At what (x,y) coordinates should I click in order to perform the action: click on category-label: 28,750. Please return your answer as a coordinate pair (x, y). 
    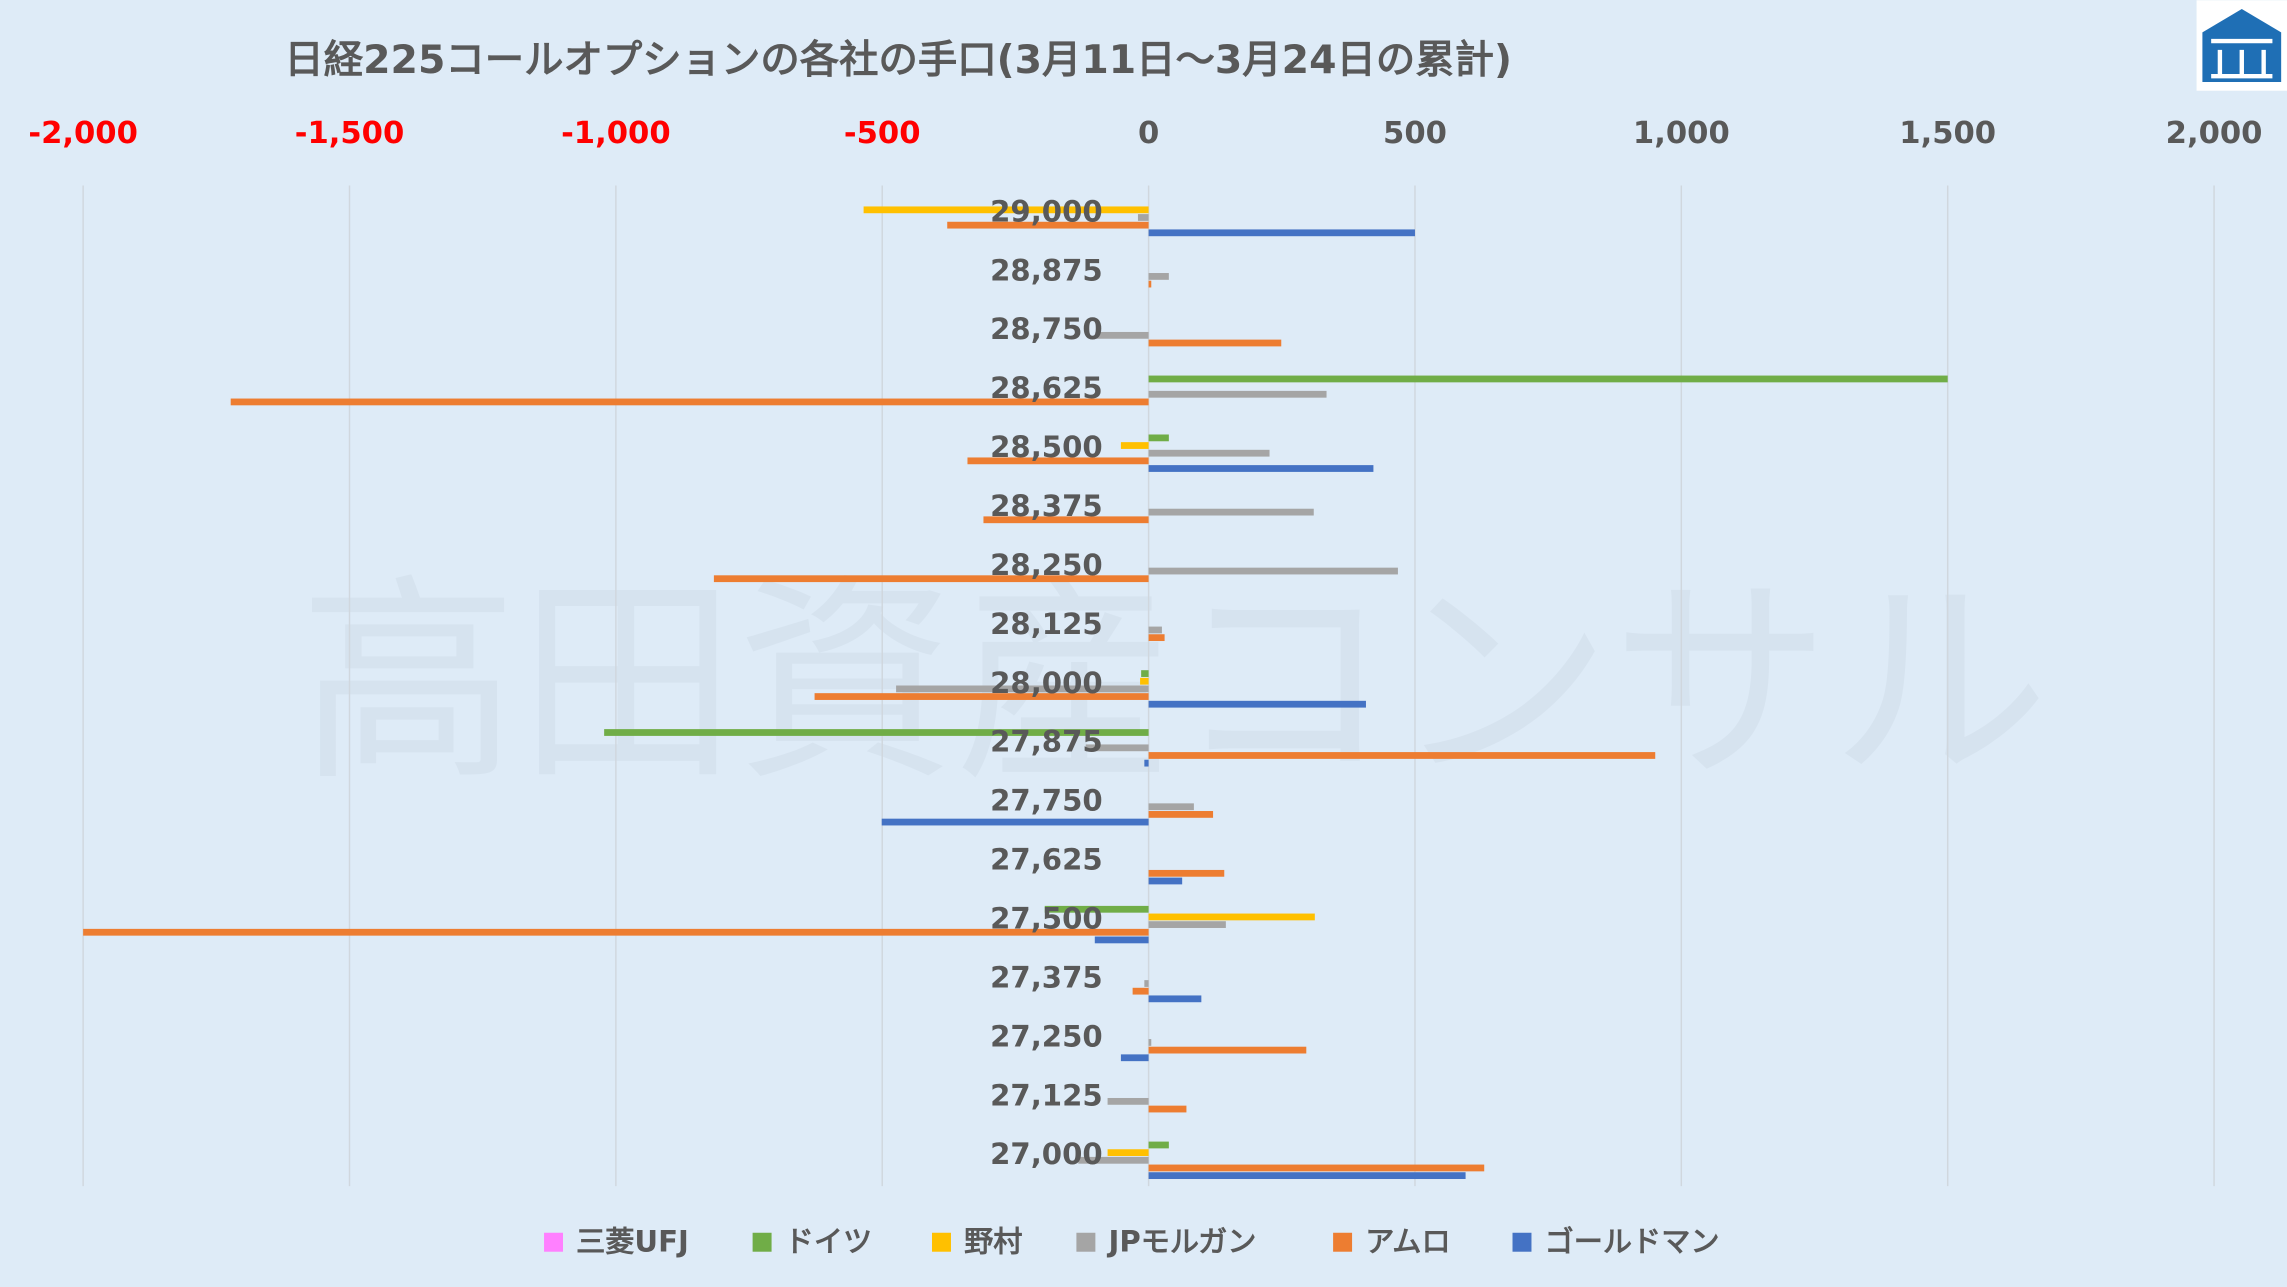
    Looking at the image, I should click on (1046, 329).